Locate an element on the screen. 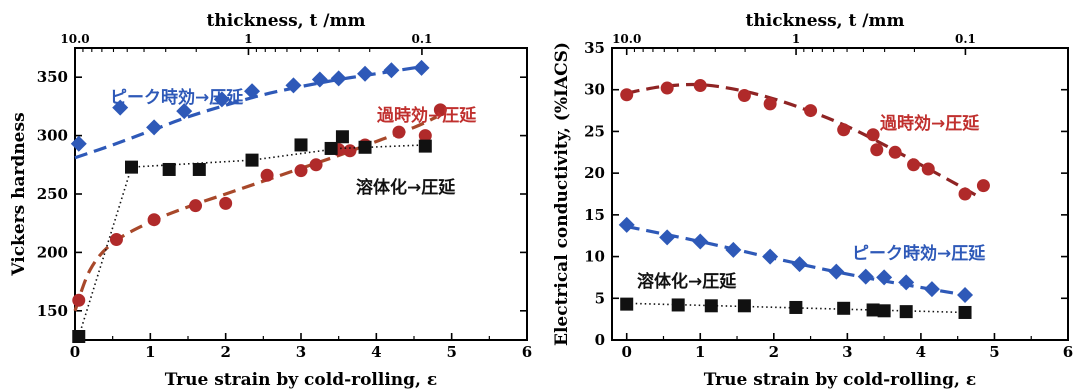  y-tick-label: 30 is located at coordinates (594, 90).